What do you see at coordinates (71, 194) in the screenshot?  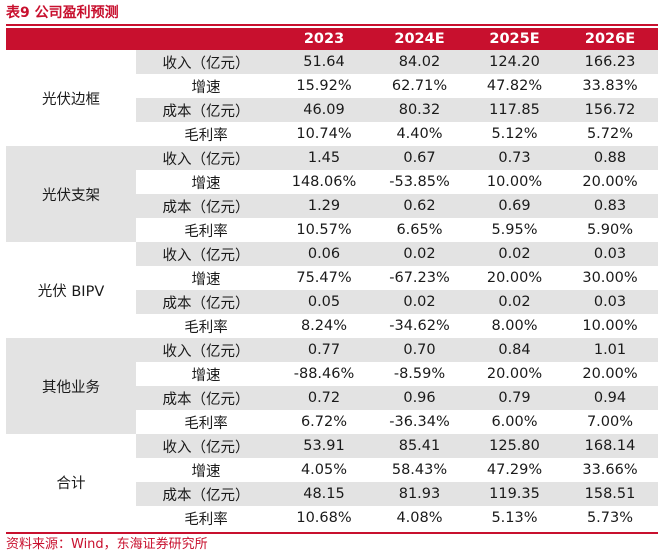 I see `segment-name: 光伏支架` at bounding box center [71, 194].